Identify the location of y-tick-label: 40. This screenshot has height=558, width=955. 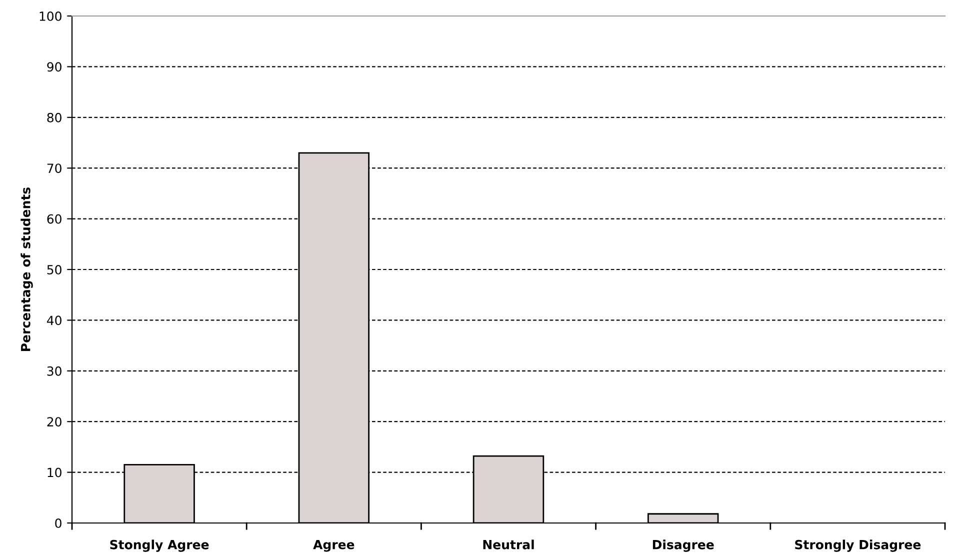
(54, 321).